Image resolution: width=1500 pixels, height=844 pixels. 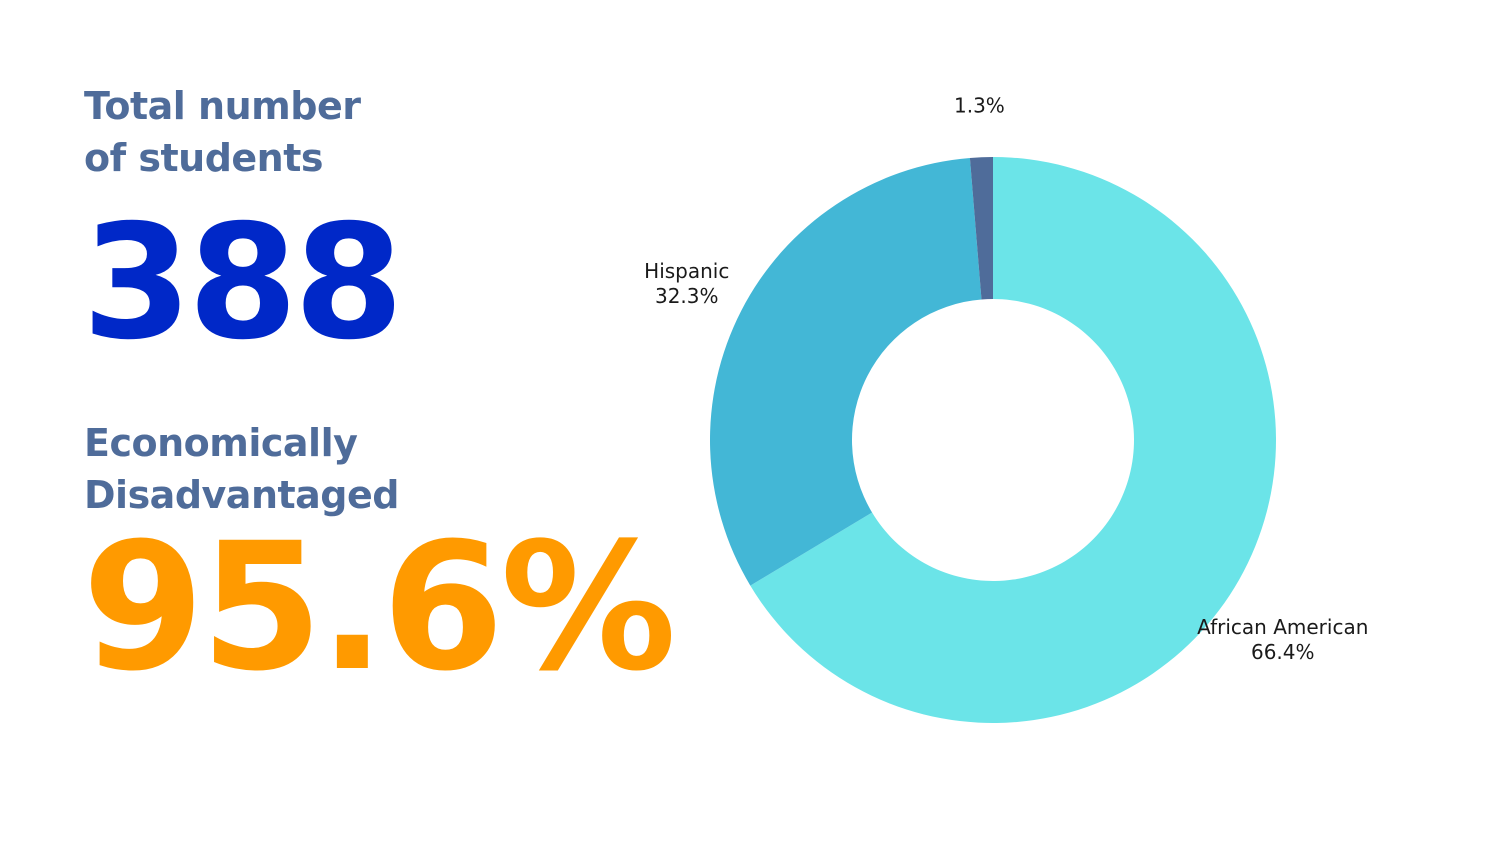 I want to click on label-category: White, so click(x=979, y=91).